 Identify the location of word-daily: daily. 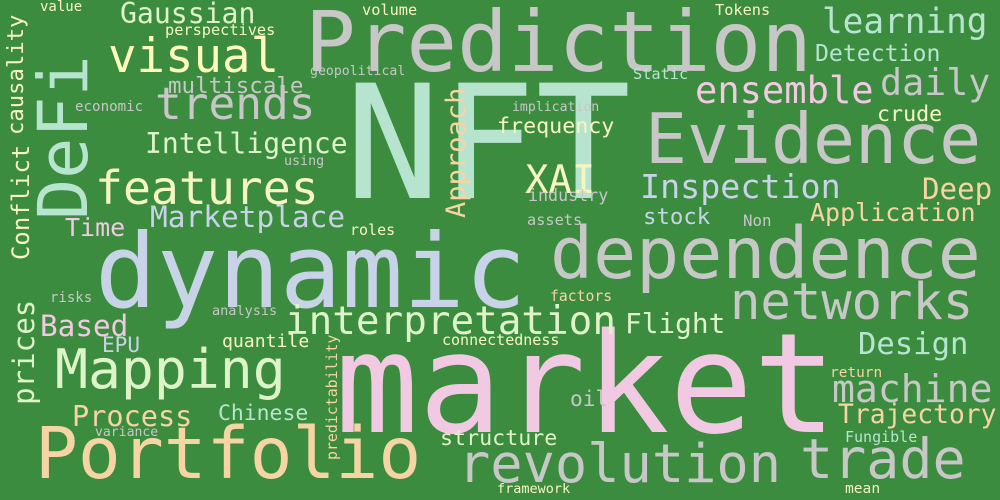
(935, 82).